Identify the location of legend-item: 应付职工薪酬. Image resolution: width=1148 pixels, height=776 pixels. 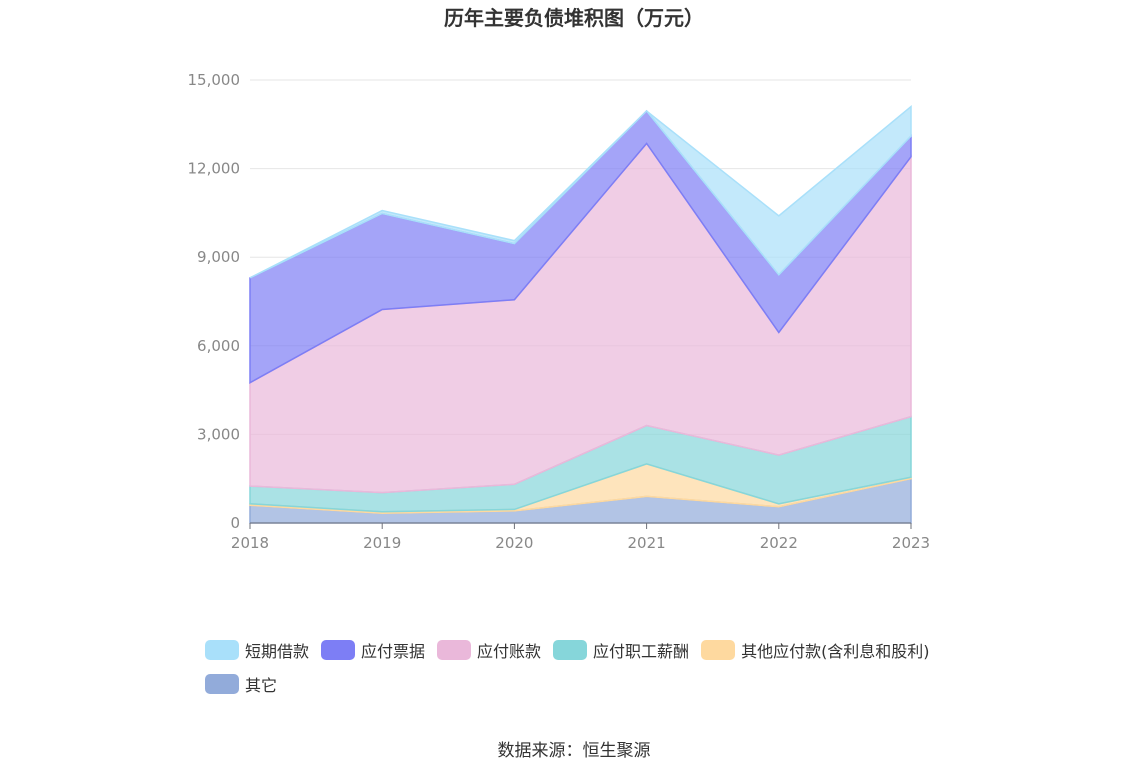
(621, 650).